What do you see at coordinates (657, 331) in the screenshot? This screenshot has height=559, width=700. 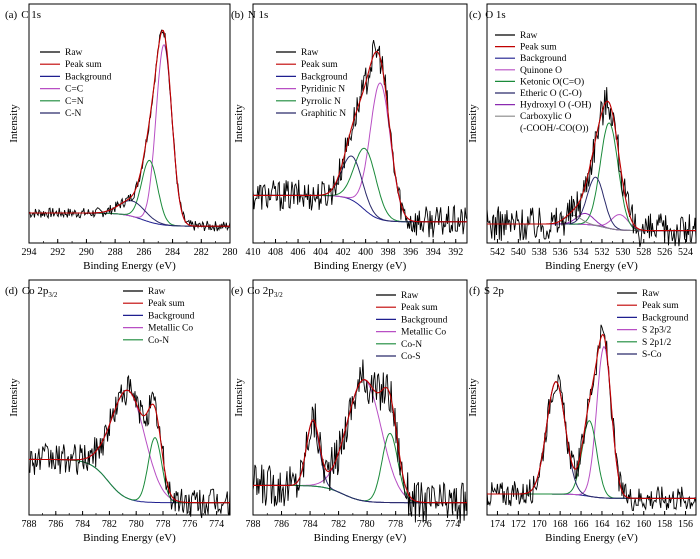 I see `legend-entry: S 2p3/2` at bounding box center [657, 331].